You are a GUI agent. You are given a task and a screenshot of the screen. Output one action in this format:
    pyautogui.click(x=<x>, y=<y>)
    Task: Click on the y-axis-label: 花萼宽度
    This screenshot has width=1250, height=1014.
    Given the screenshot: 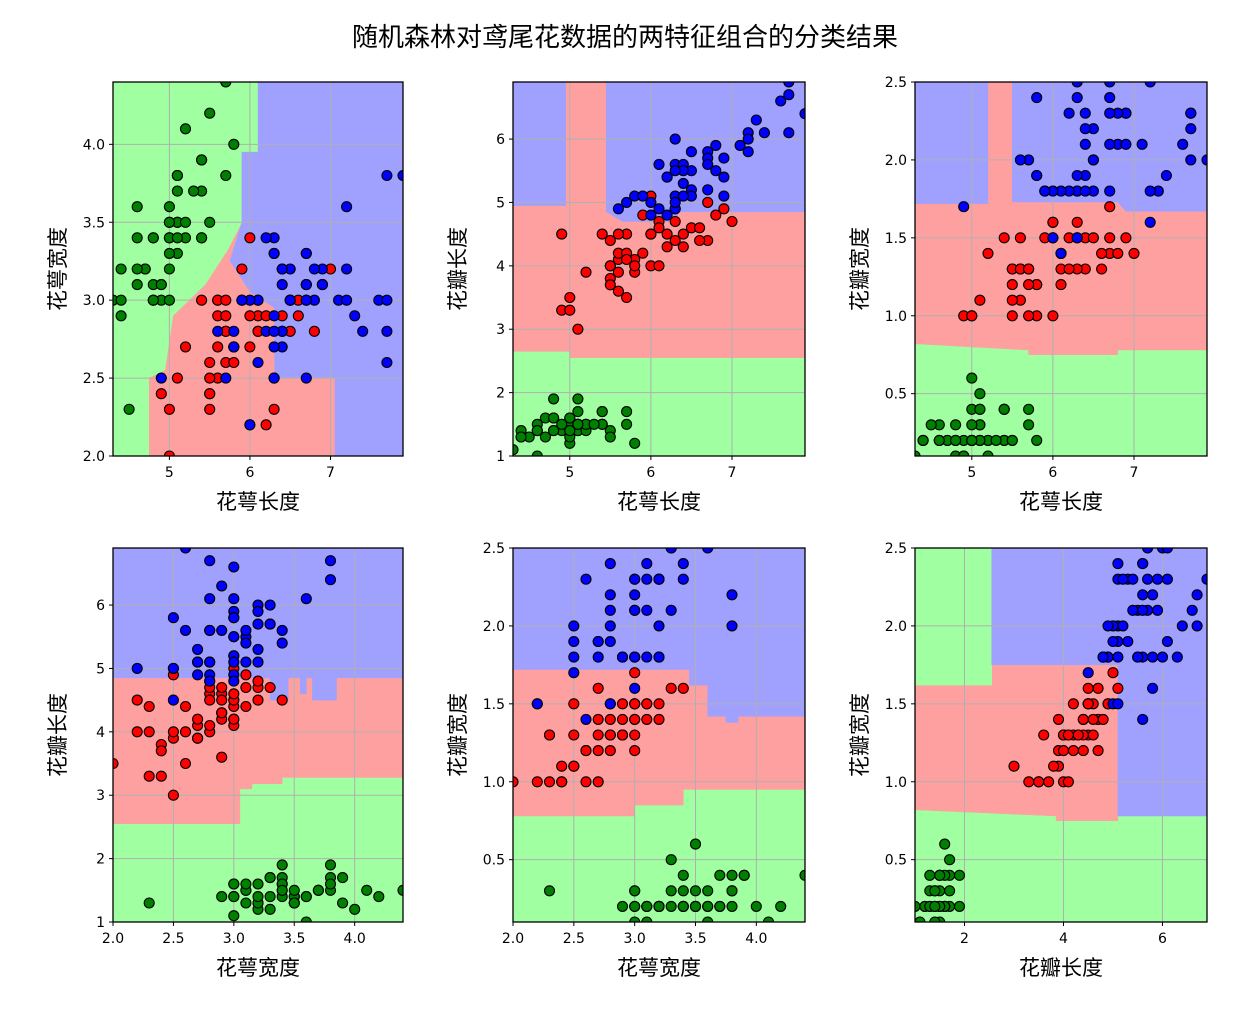 What is the action you would take?
    pyautogui.click(x=58, y=269)
    